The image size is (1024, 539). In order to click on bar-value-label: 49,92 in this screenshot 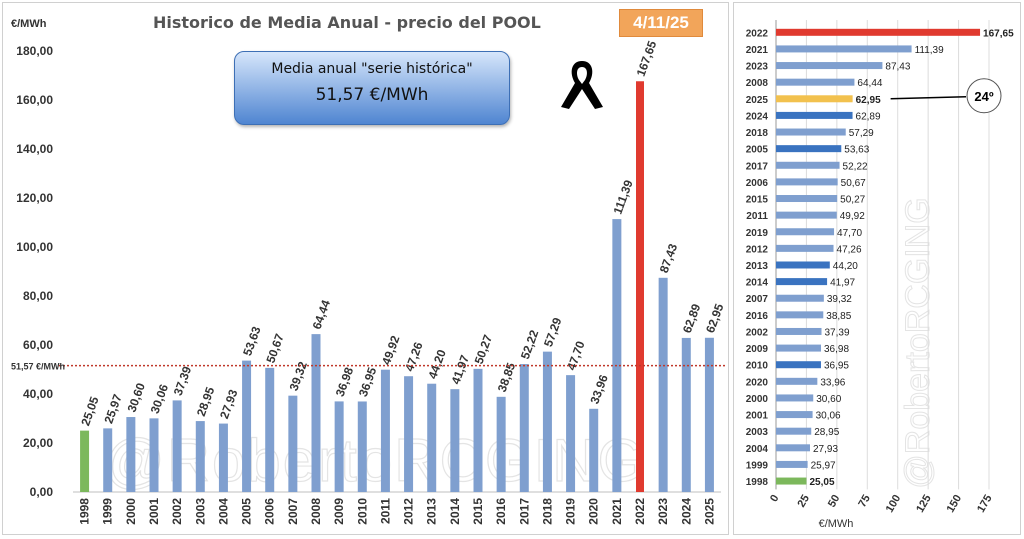, I will do `click(852, 216)`.